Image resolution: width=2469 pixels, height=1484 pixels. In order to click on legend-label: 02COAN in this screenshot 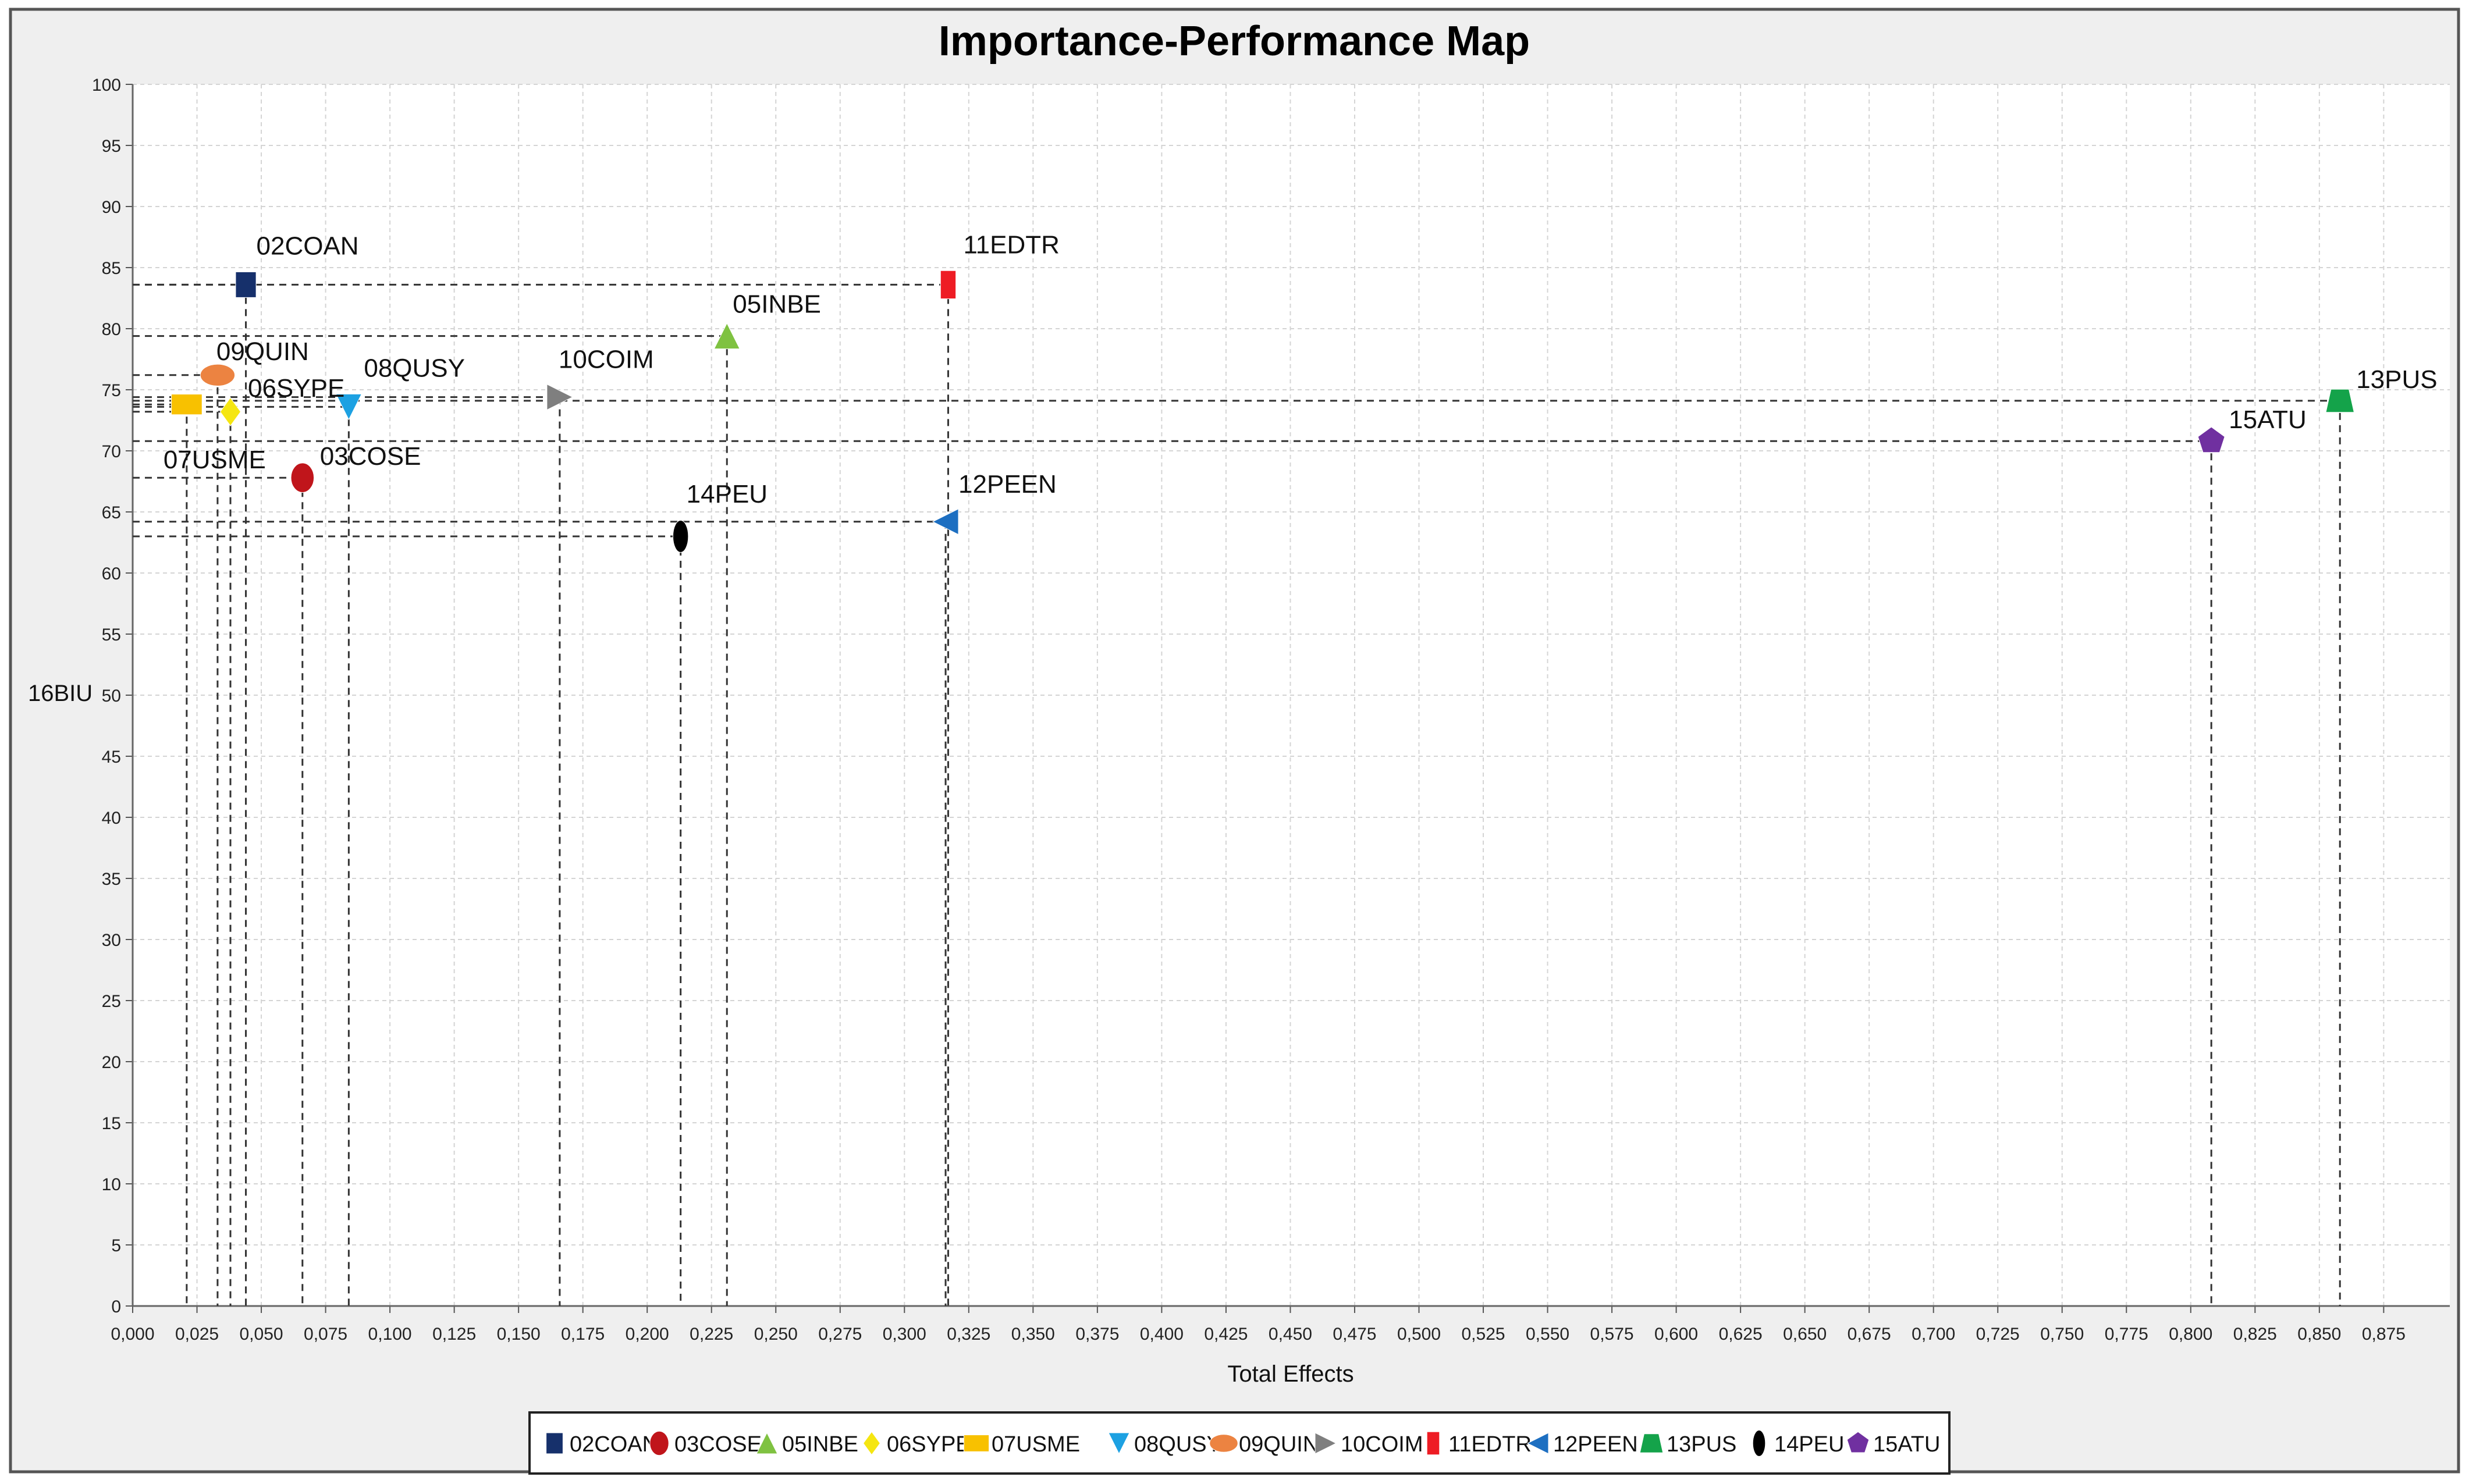, I will do `click(614, 1444)`.